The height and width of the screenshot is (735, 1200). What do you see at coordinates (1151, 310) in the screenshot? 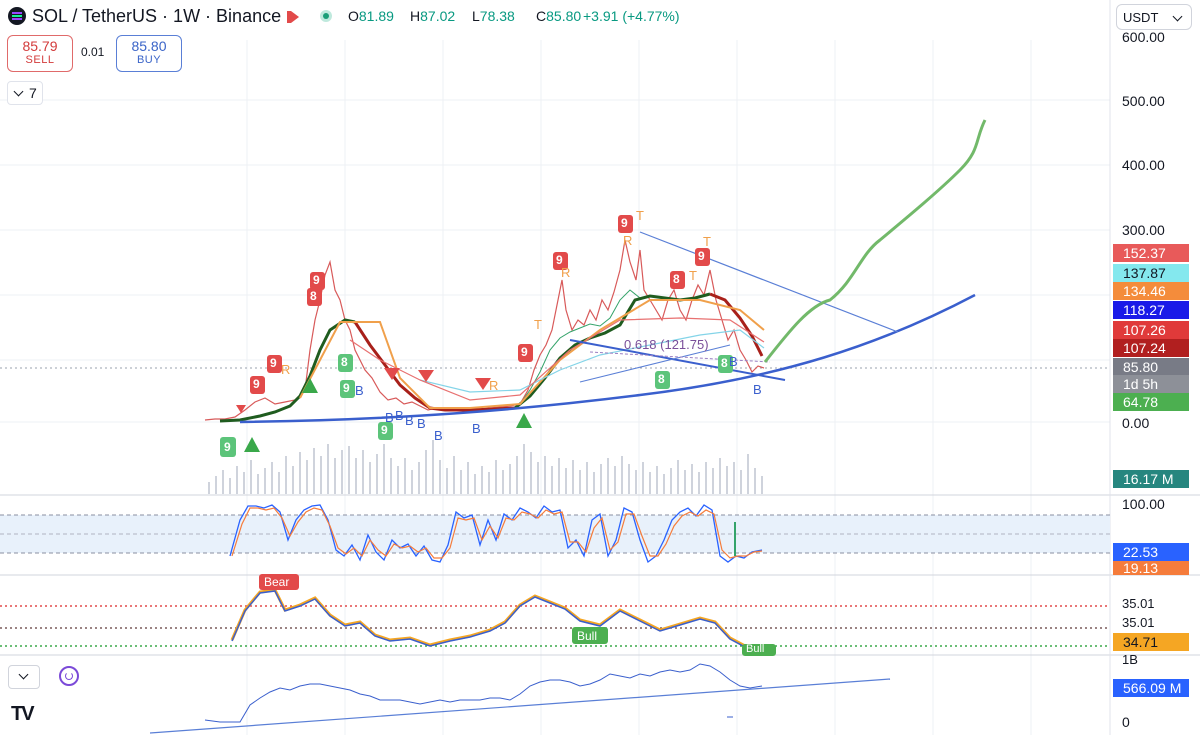
I see `price-tag: 118.27` at bounding box center [1151, 310].